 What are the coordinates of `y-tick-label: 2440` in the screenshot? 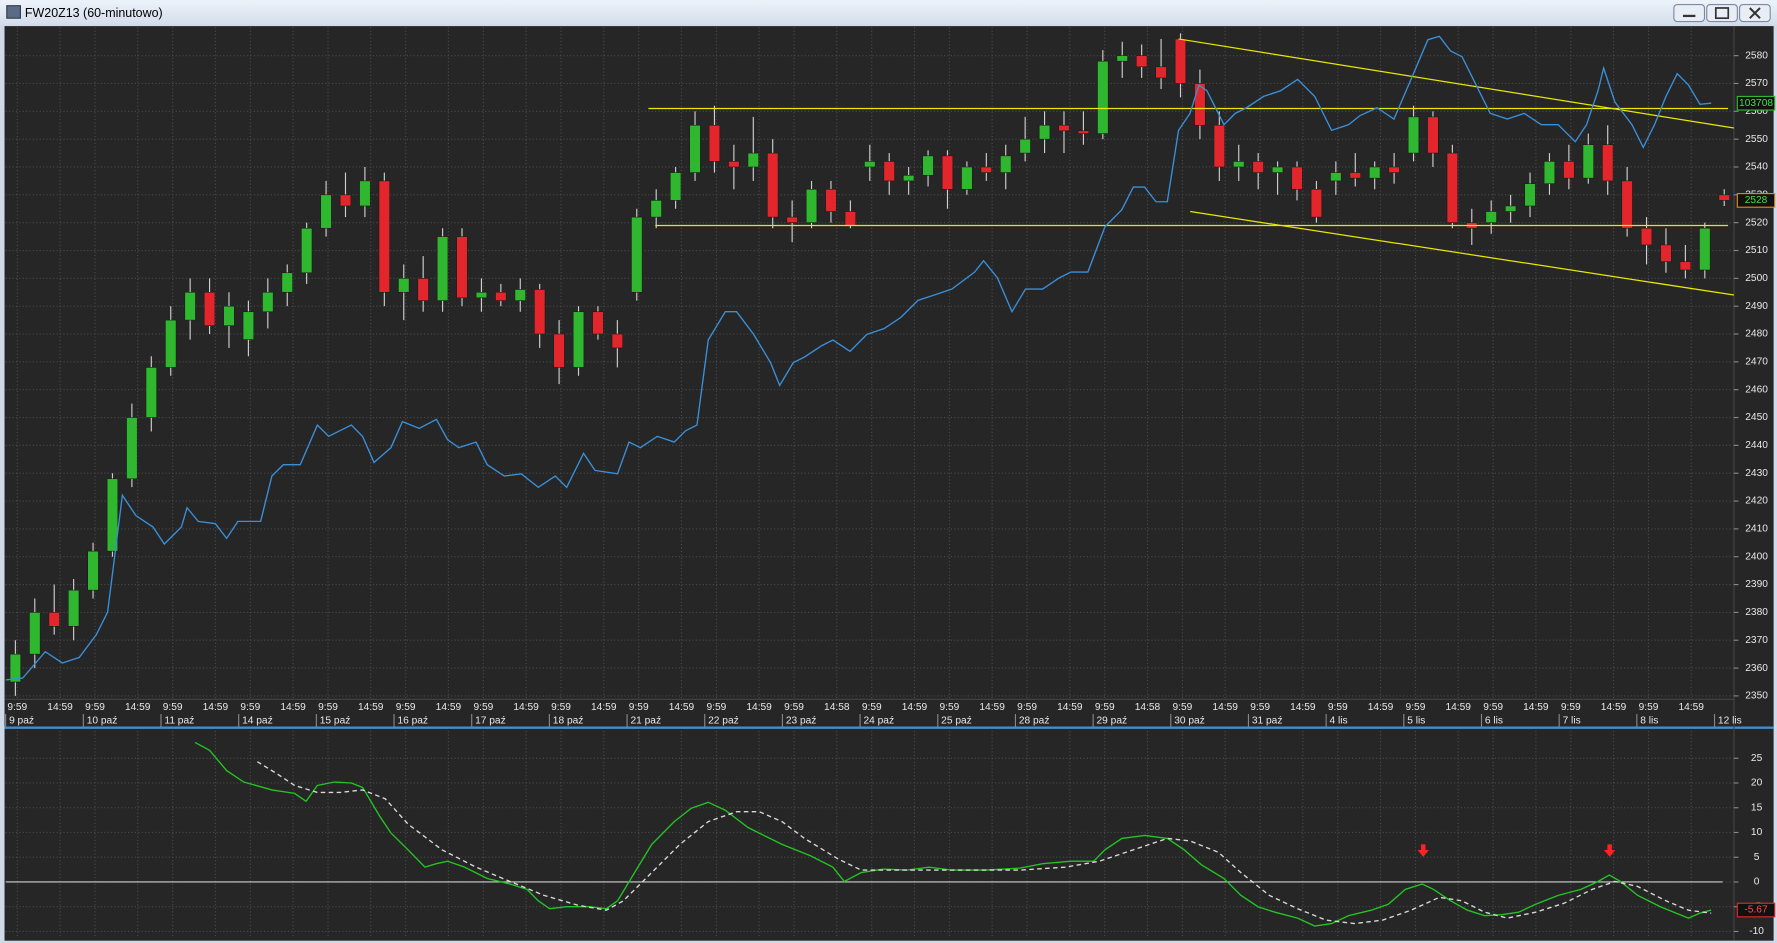 It's located at (1756, 445).